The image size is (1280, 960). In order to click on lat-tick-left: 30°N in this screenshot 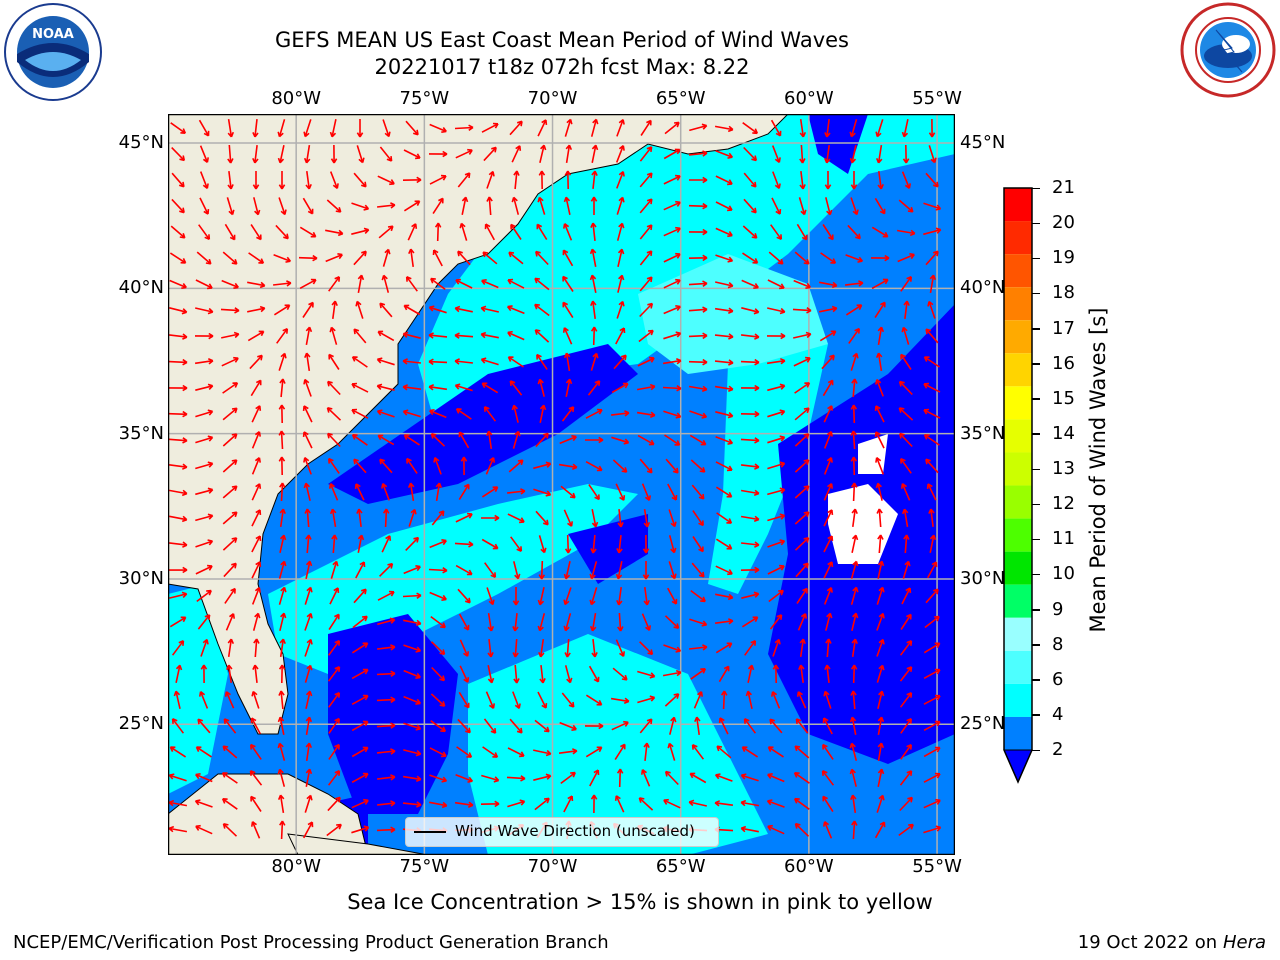, I will do `click(141, 578)`.